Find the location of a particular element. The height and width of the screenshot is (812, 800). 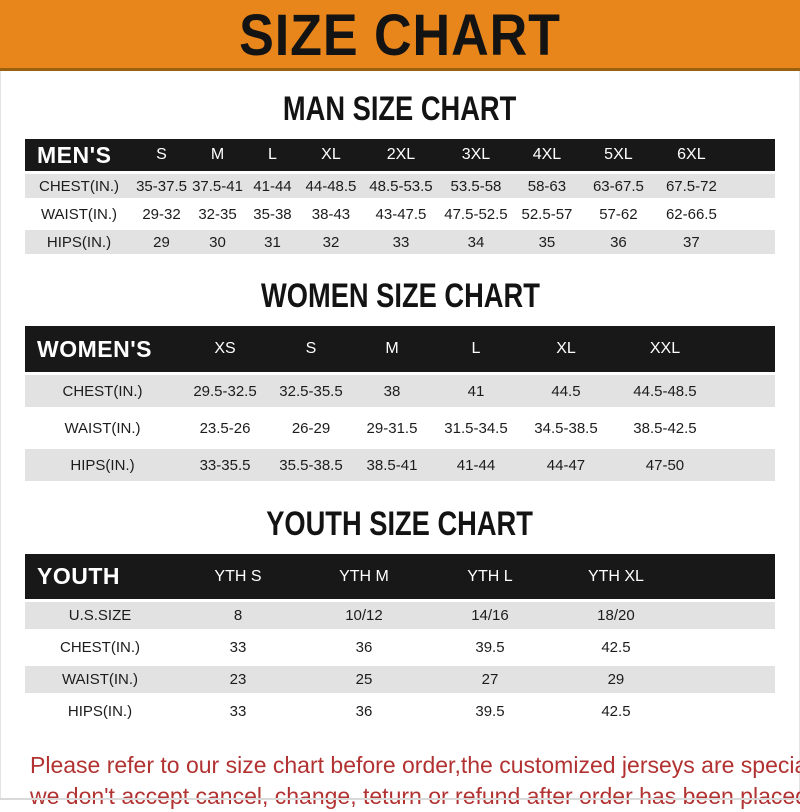

youth-section-heading: YOUTH SIZE CHART is located at coordinates (400, 523).